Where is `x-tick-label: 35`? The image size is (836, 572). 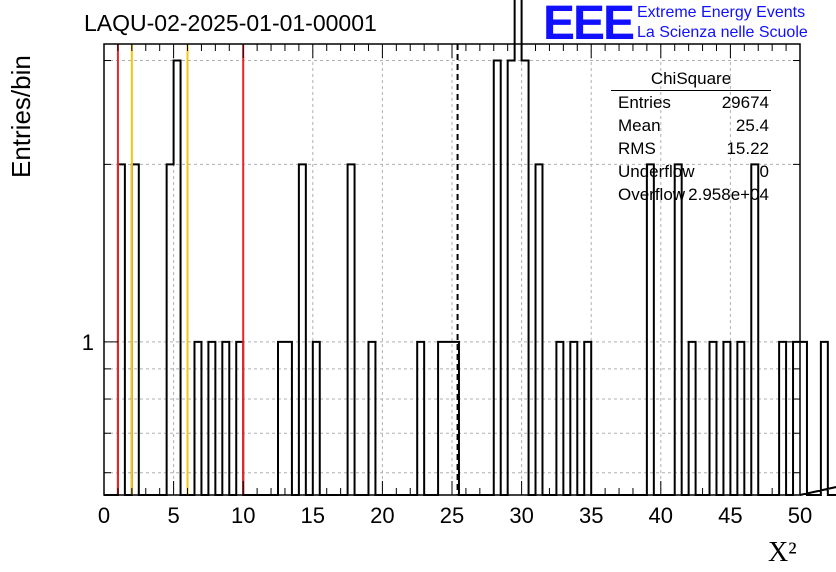
x-tick-label: 35 is located at coordinates (591, 515).